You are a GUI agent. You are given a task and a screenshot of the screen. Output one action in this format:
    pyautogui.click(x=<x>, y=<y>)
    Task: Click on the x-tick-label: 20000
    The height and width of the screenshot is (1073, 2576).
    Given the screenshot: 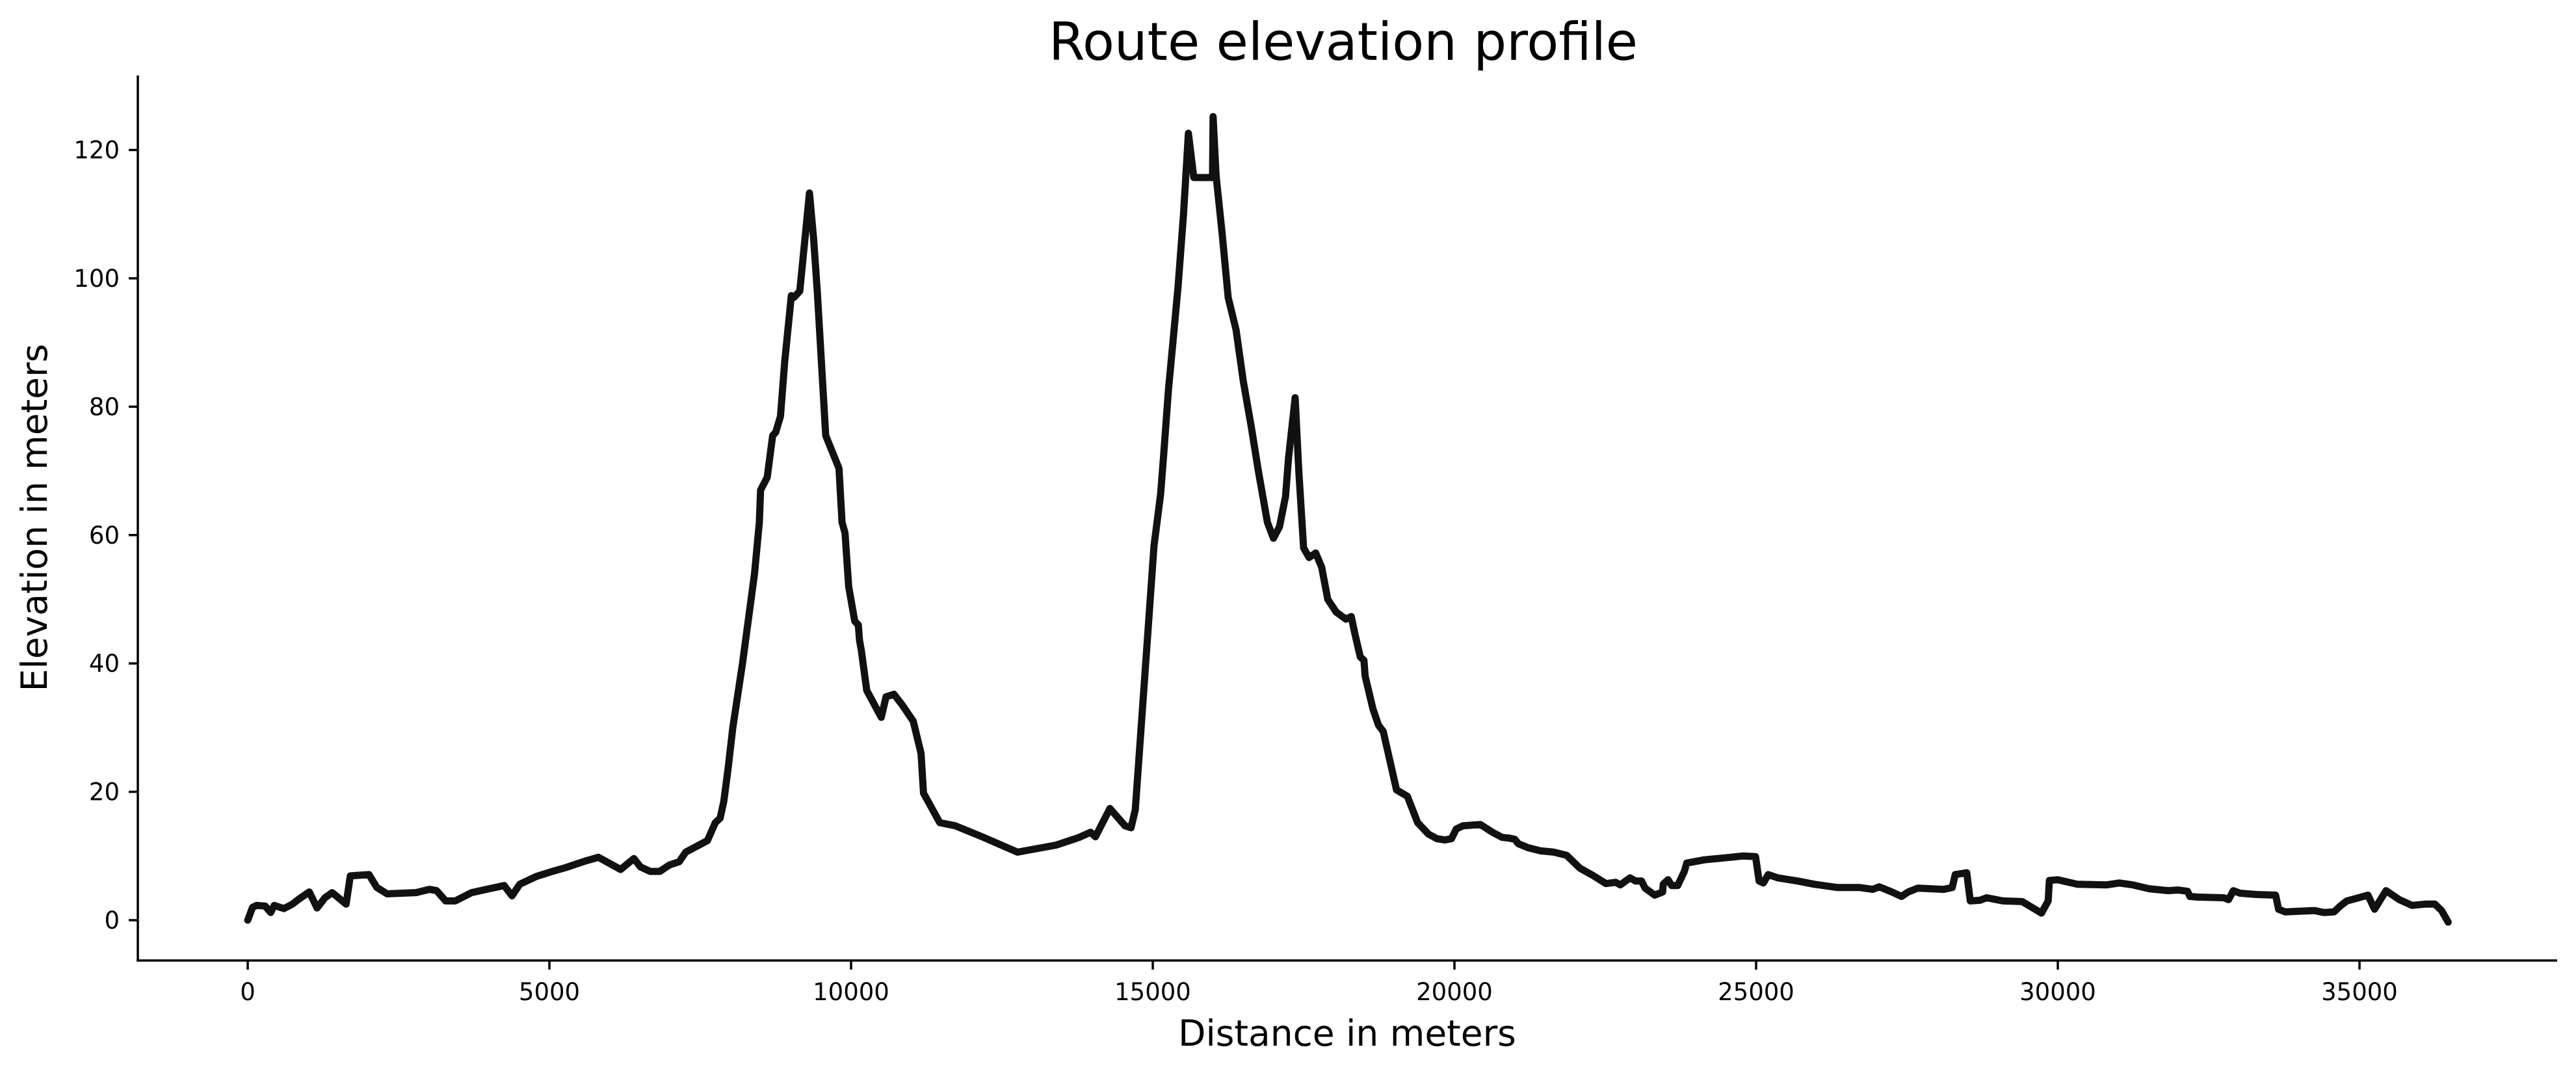 What is the action you would take?
    pyautogui.click(x=1454, y=992)
    